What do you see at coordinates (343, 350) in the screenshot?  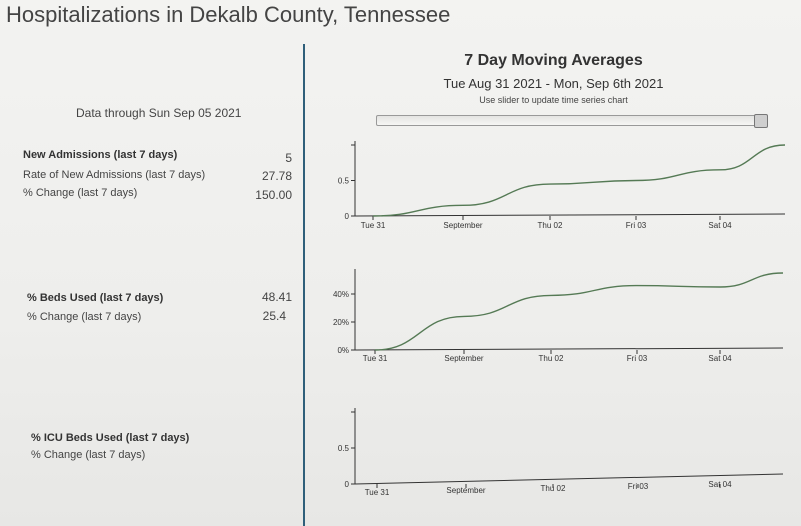 I see `y-tick-label: 0%` at bounding box center [343, 350].